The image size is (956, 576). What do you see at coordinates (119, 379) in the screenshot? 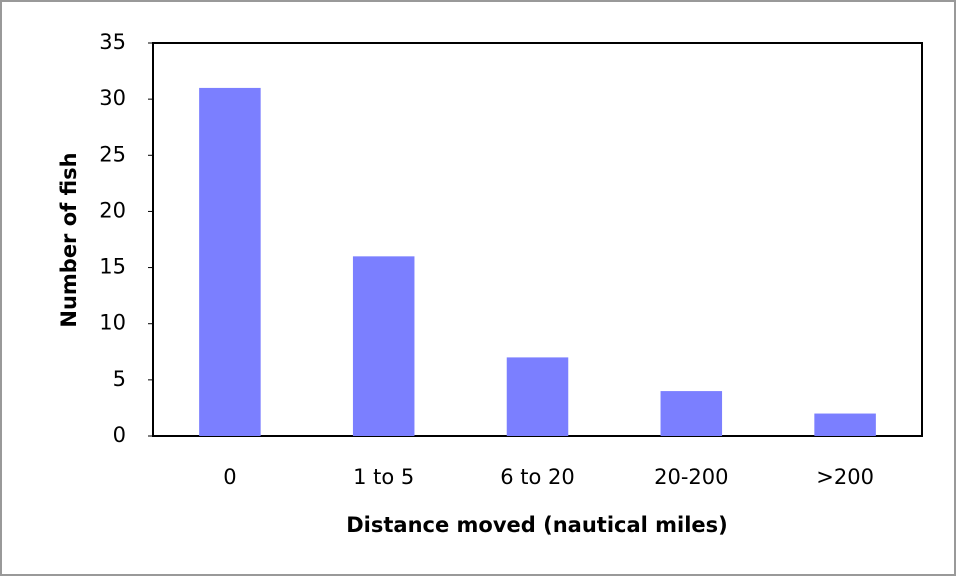
I see `y-tick-label: 5` at bounding box center [119, 379].